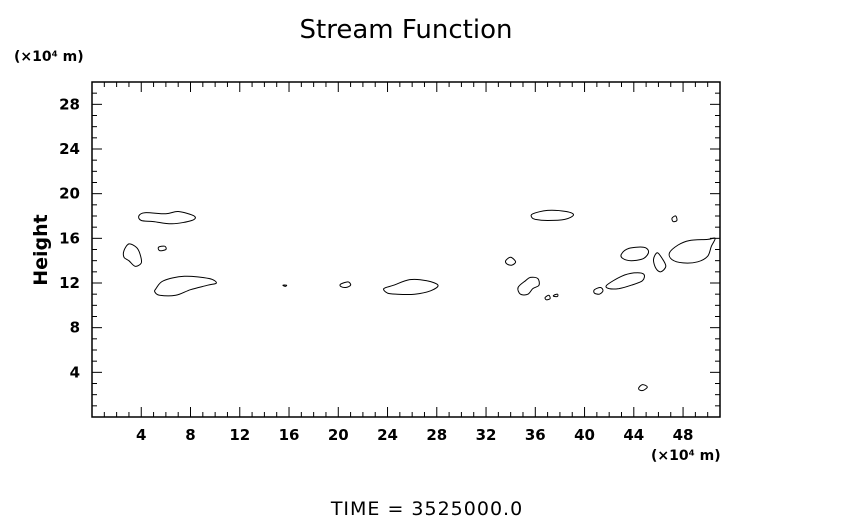 This screenshot has height=519, width=854. I want to click on contour-c13, so click(598, 290).